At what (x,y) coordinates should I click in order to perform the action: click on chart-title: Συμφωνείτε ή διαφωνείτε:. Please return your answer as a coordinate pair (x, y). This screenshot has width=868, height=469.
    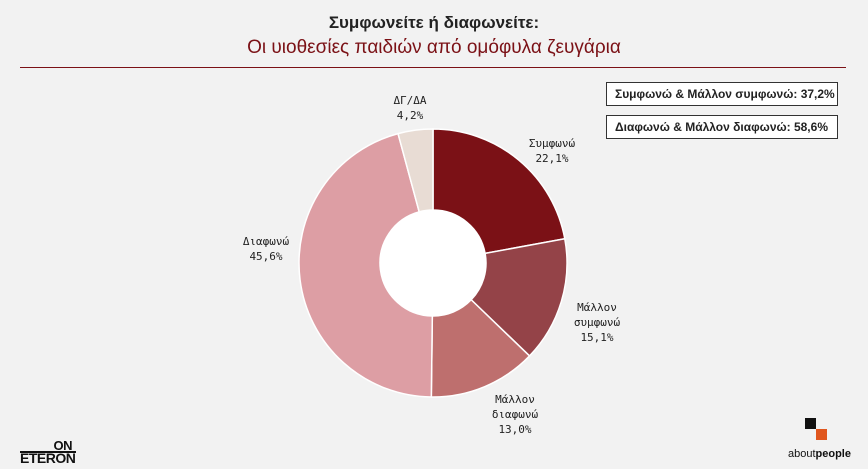
    Looking at the image, I should click on (434, 22).